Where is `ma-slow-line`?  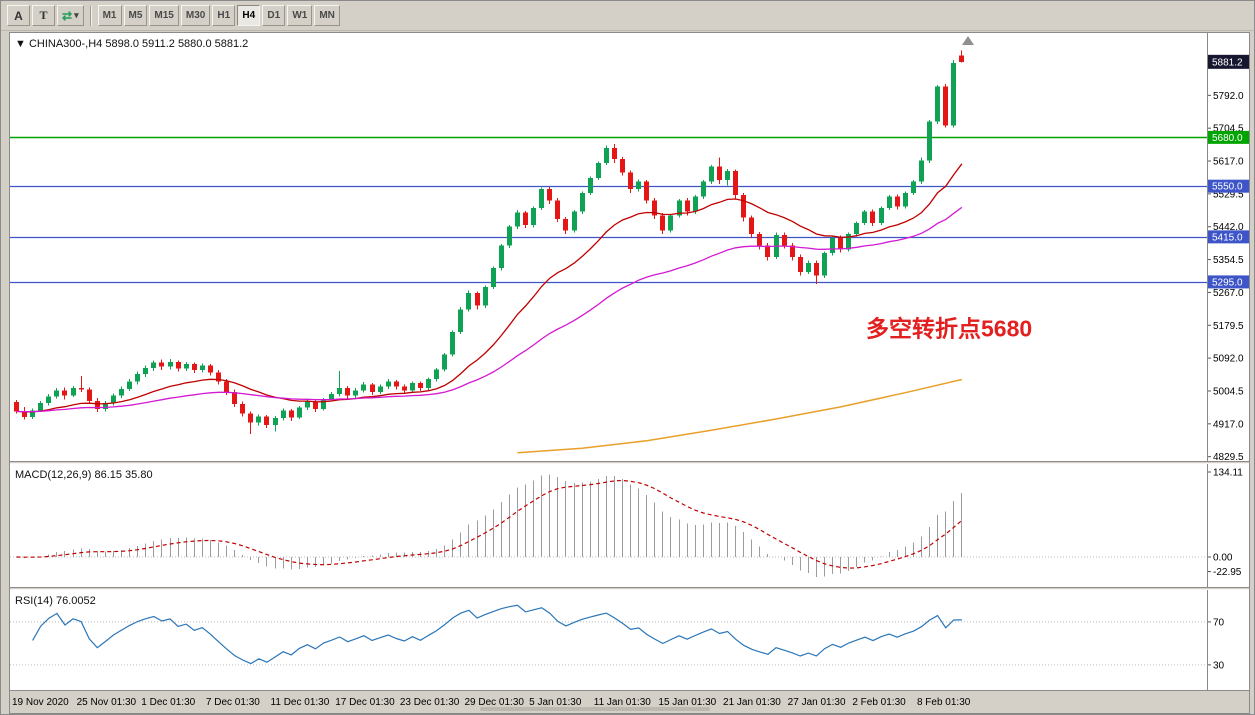 ma-slow-line is located at coordinates (740, 416).